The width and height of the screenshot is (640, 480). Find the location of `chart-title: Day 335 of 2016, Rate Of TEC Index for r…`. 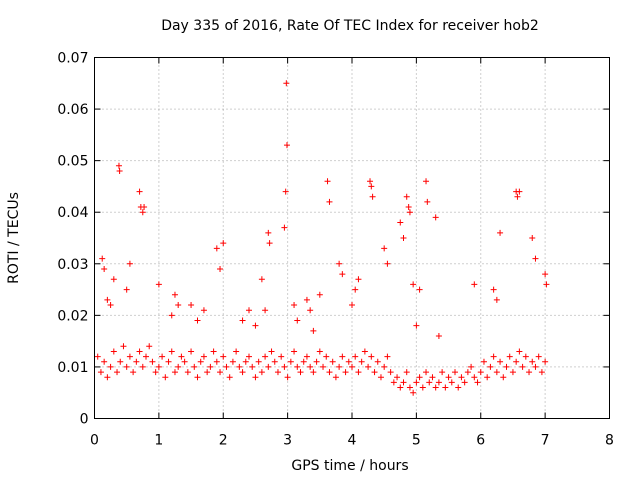

chart-title: Day 335 of 2016, Rate Of TEC Index for r… is located at coordinates (350, 26).